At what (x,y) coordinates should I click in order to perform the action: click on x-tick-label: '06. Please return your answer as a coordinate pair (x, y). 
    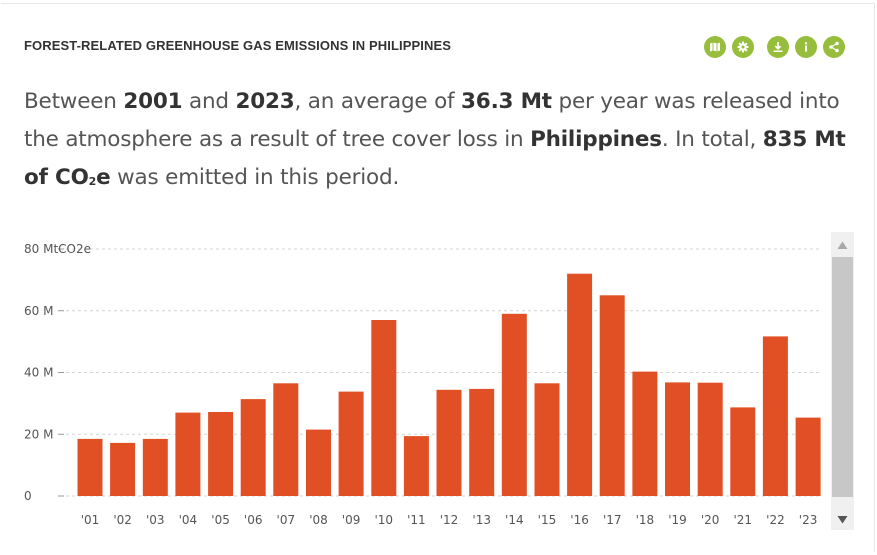
    Looking at the image, I should click on (253, 520).